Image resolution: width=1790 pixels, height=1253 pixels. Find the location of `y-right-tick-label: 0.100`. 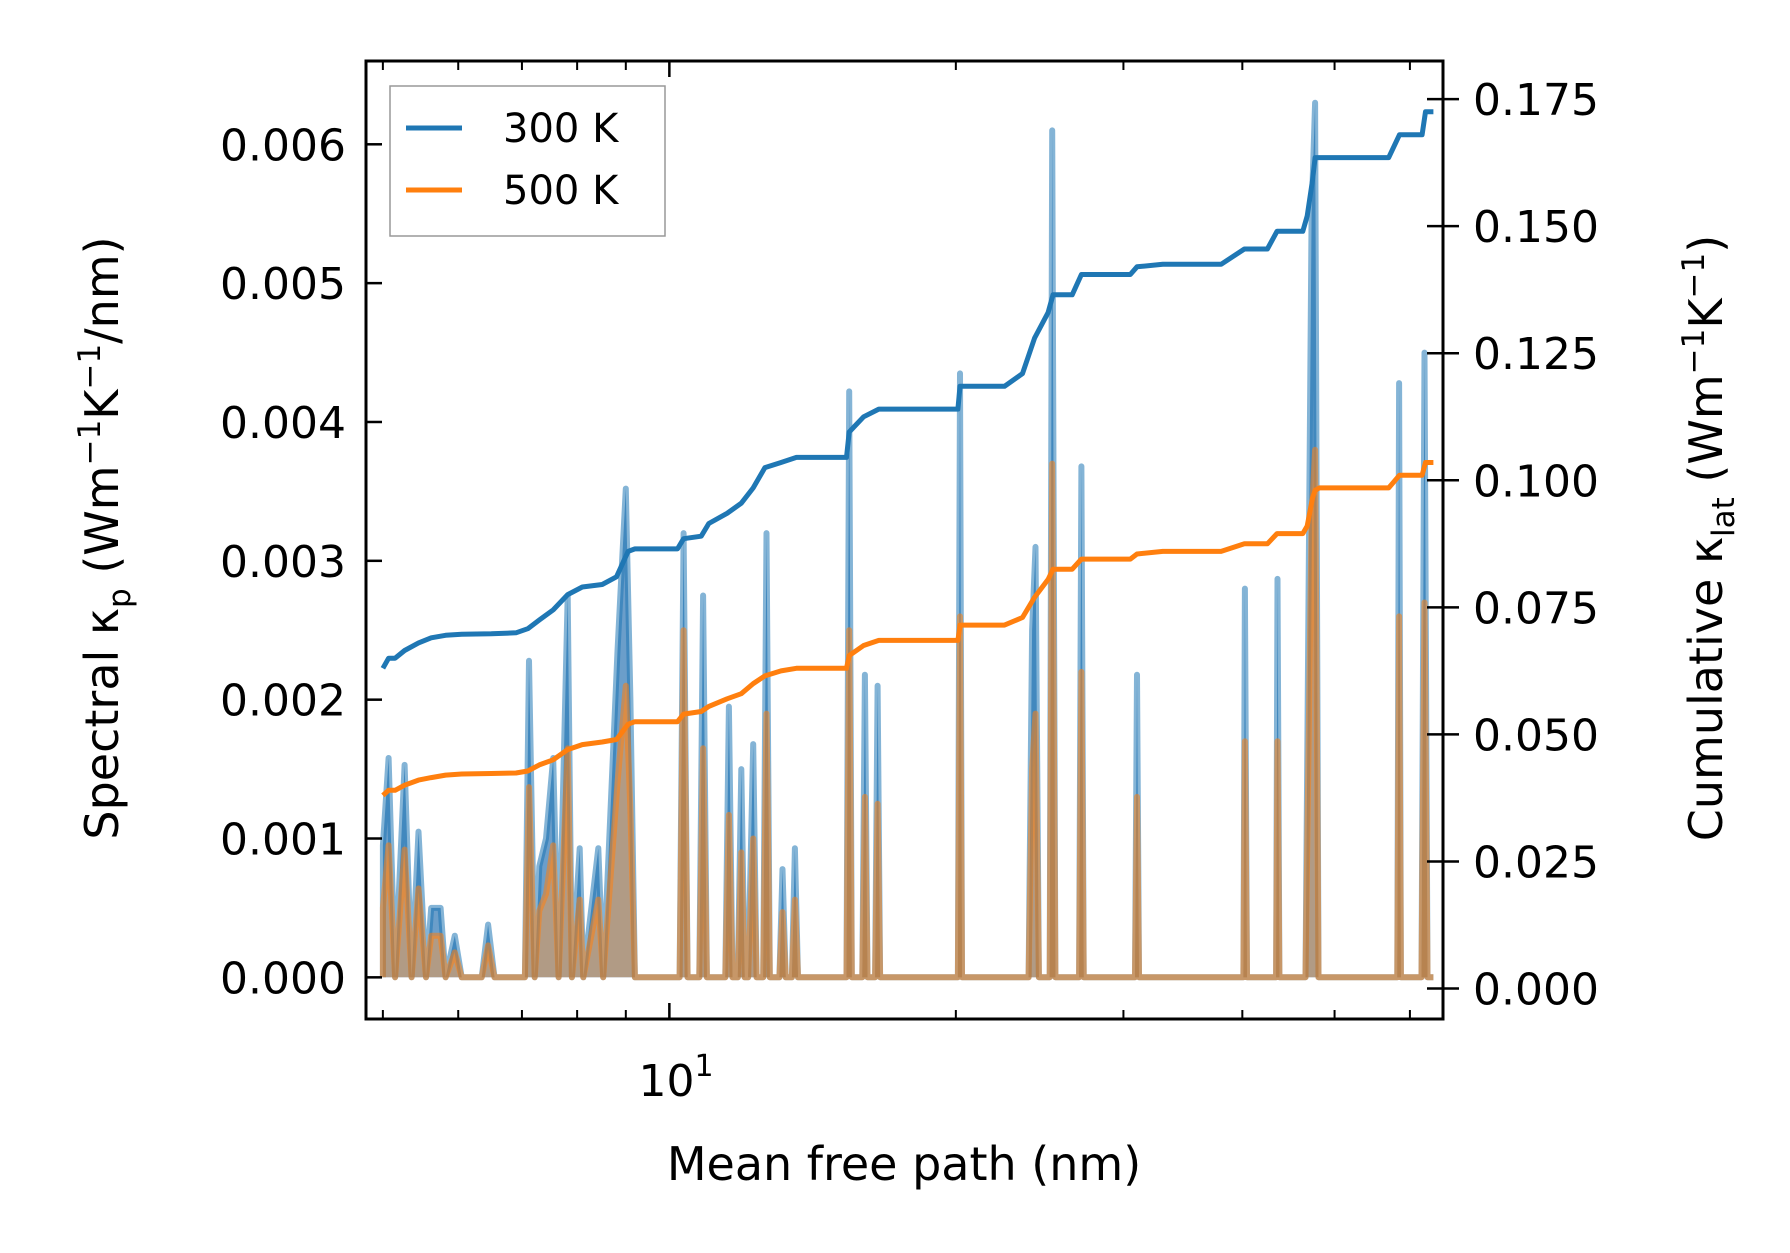

y-right-tick-label: 0.100 is located at coordinates (1536, 481).